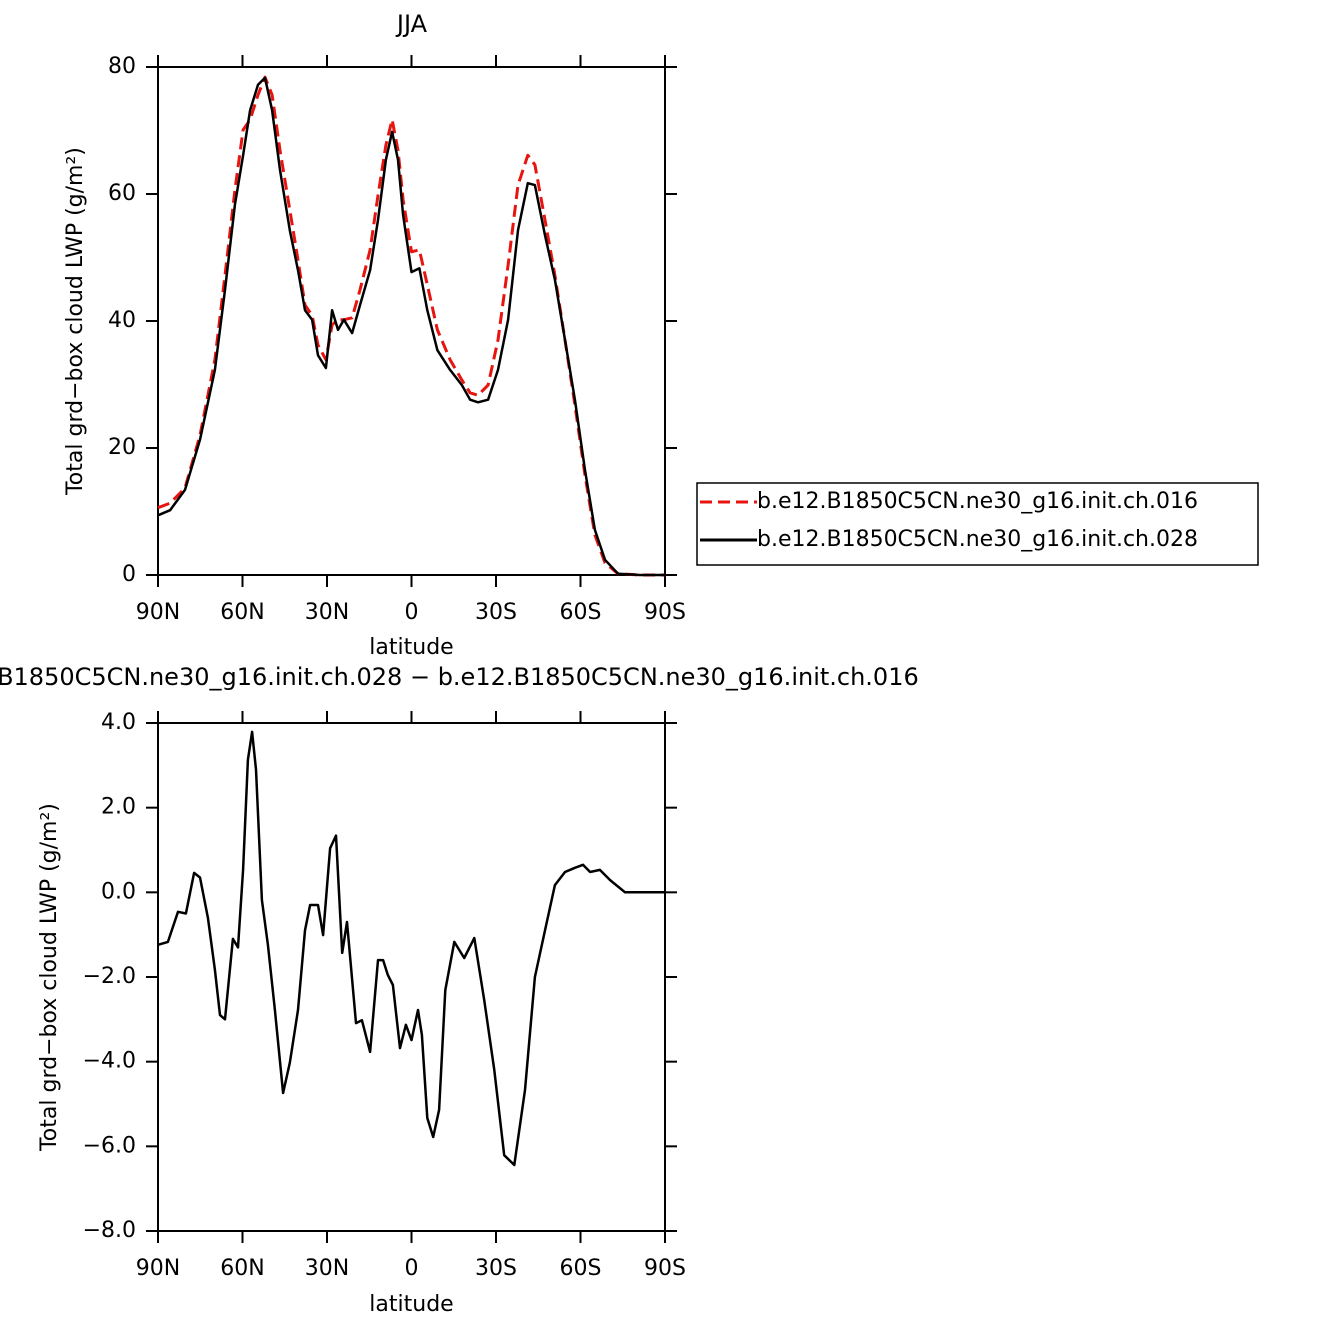 This screenshot has height=1325, width=1322. I want to click on y-tick-label: 0, so click(129, 574).